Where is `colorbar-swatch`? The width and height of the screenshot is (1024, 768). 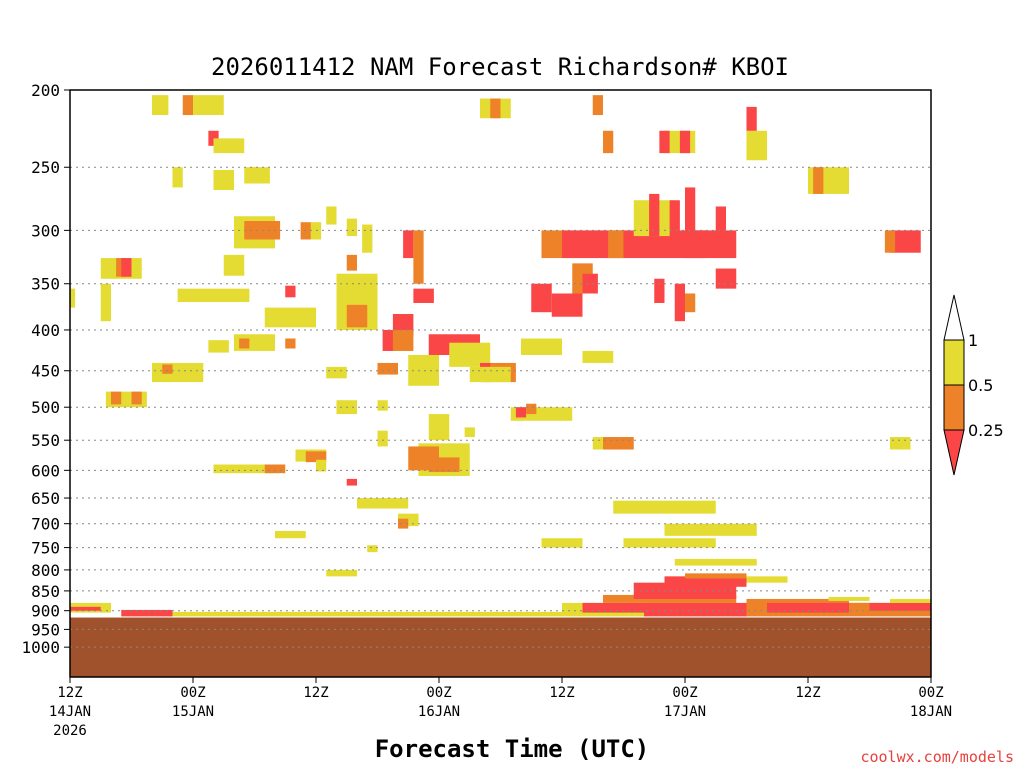 colorbar-swatch is located at coordinates (954, 362).